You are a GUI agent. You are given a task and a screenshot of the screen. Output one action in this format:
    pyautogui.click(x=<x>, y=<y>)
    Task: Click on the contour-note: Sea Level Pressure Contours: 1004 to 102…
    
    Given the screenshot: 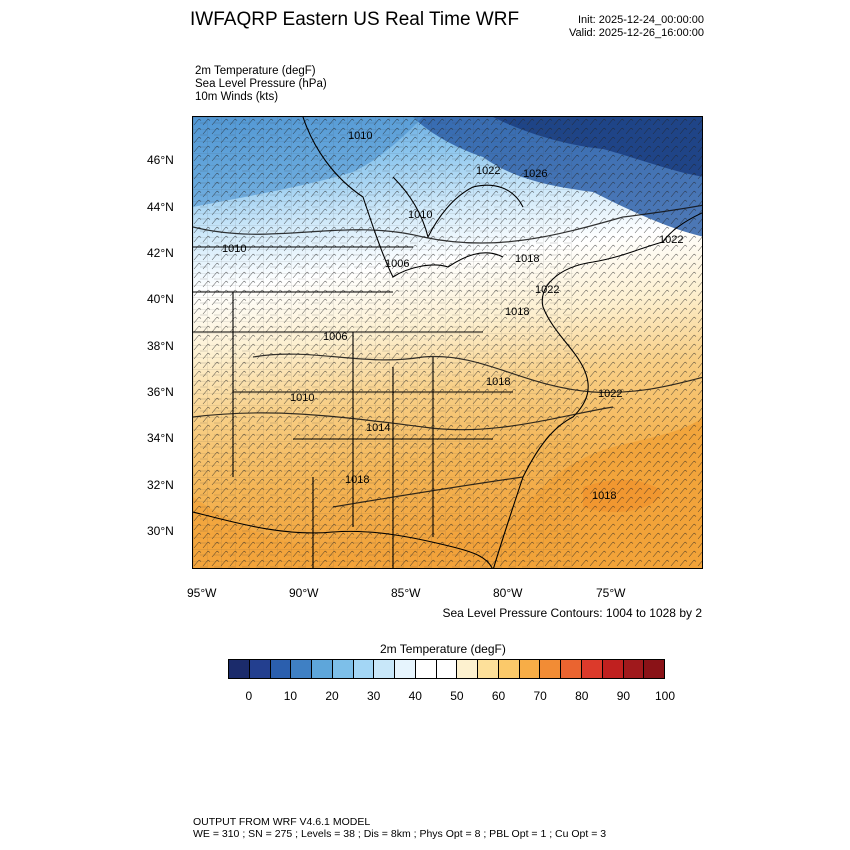 What is the action you would take?
    pyautogui.click(x=572, y=613)
    